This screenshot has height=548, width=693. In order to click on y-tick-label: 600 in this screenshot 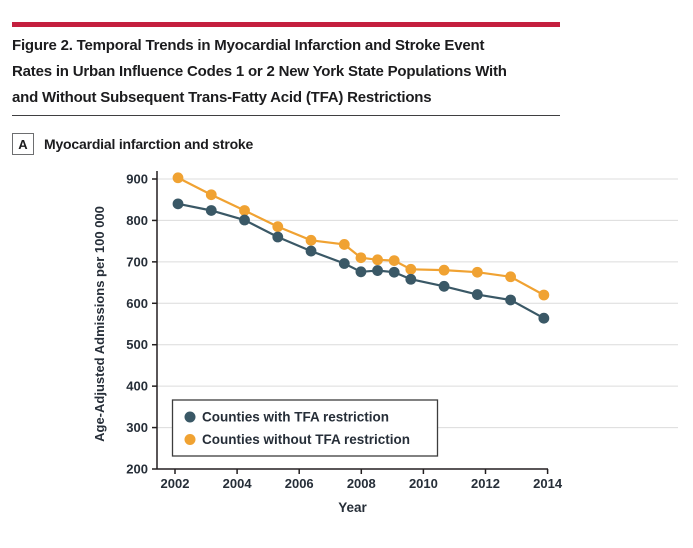, I will do `click(137, 303)`.